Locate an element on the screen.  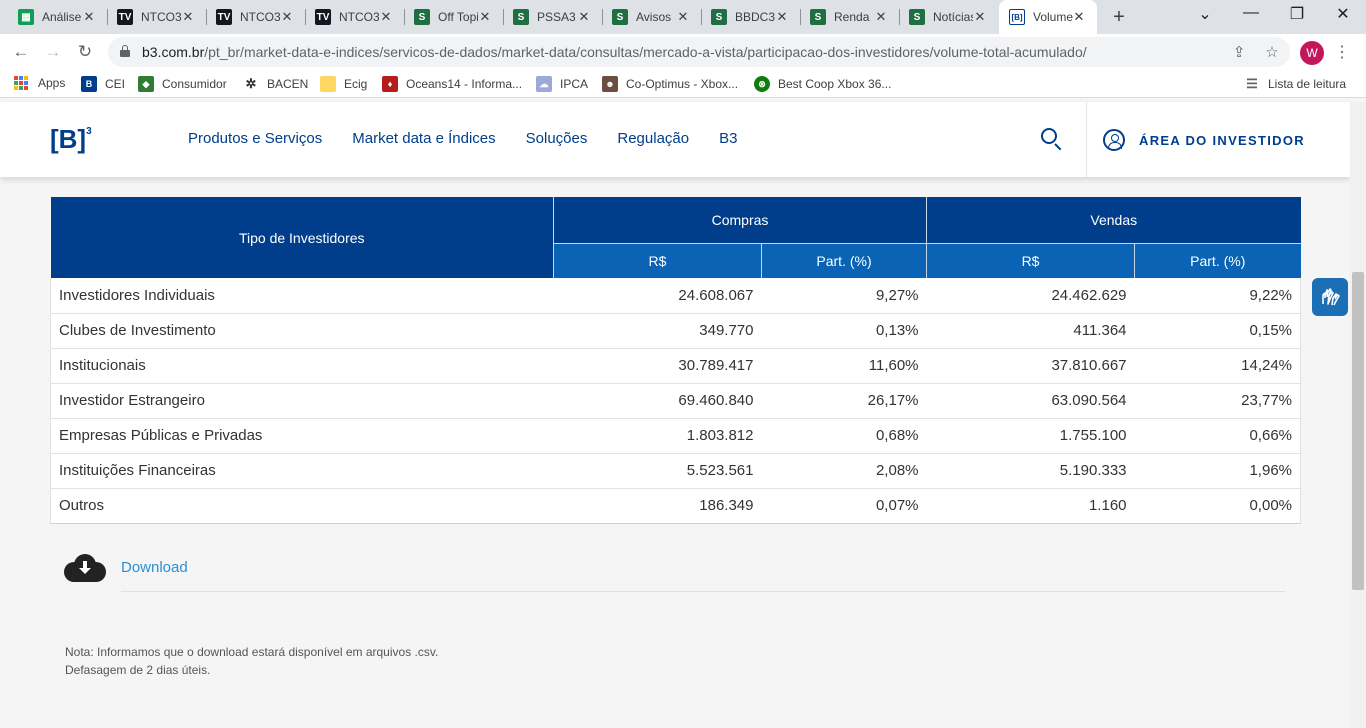
lock-icon is located at coordinates (125, 51).